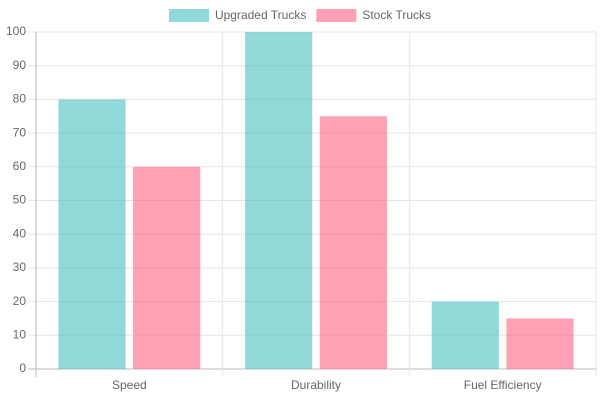 Image resolution: width=600 pixels, height=400 pixels. Describe the element at coordinates (316, 385) in the screenshot. I see `x-tick-label: Durability` at that location.